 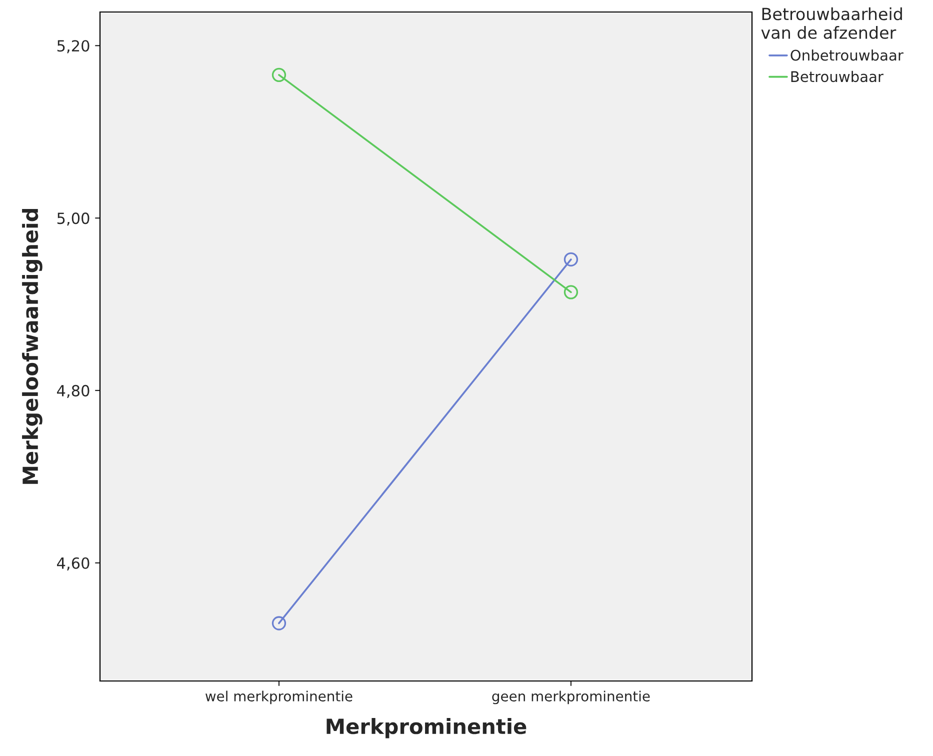 I want to click on x-axis-title: Merkprominentie, so click(x=426, y=728).